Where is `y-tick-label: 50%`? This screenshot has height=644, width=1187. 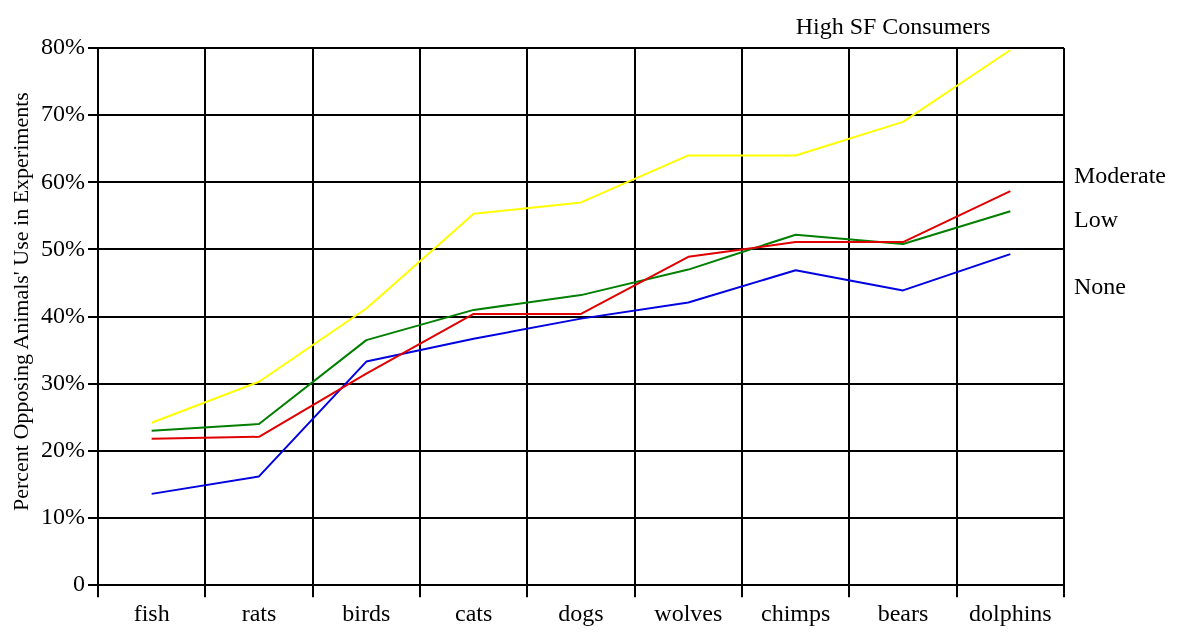
y-tick-label: 50% is located at coordinates (62, 247).